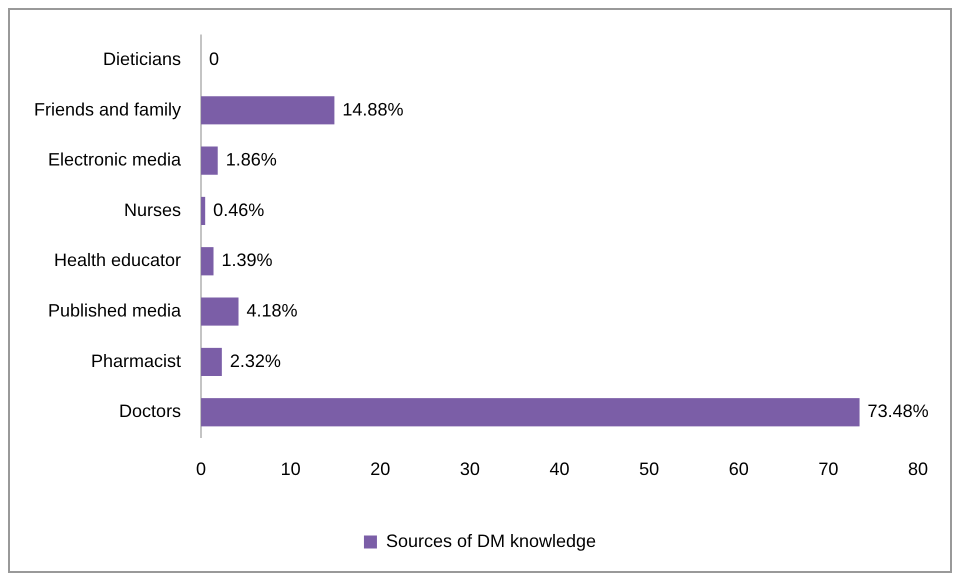 This screenshot has height=583, width=962. Describe the element at coordinates (118, 260) in the screenshot. I see `y-tick-label: Health educator` at that location.